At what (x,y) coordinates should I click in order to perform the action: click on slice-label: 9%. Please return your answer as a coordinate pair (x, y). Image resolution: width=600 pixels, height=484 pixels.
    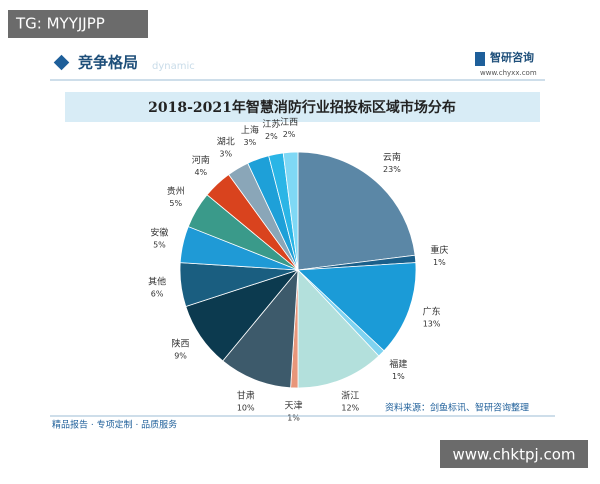
    Looking at the image, I should click on (180, 355).